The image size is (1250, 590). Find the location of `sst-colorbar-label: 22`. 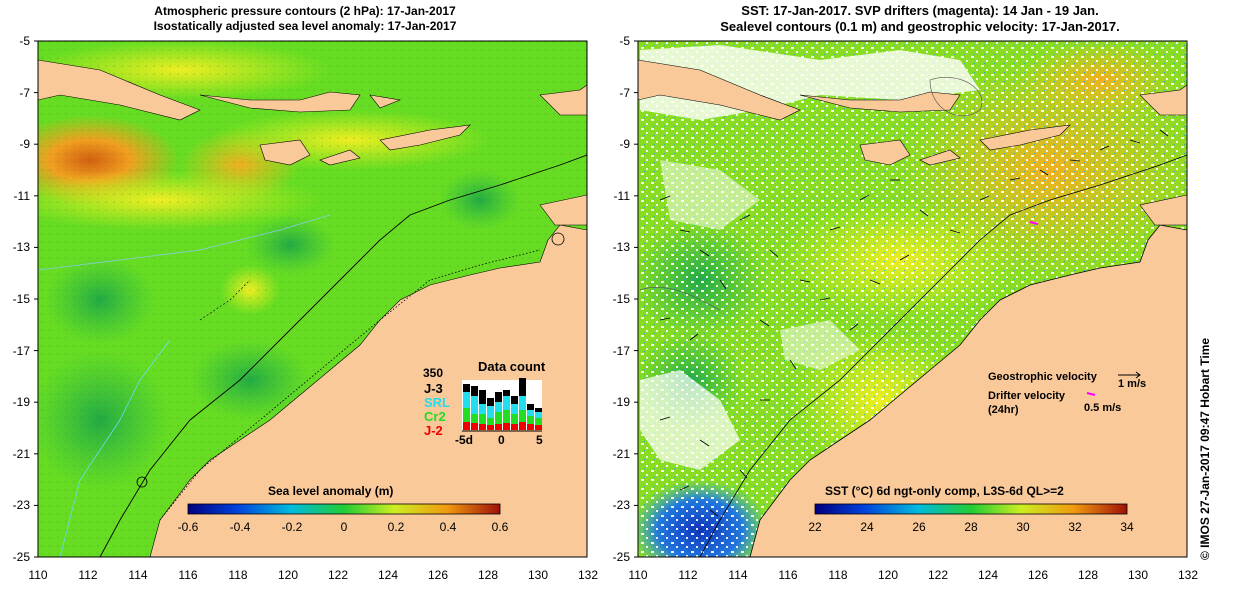

sst-colorbar-label: 22 is located at coordinates (815, 527).